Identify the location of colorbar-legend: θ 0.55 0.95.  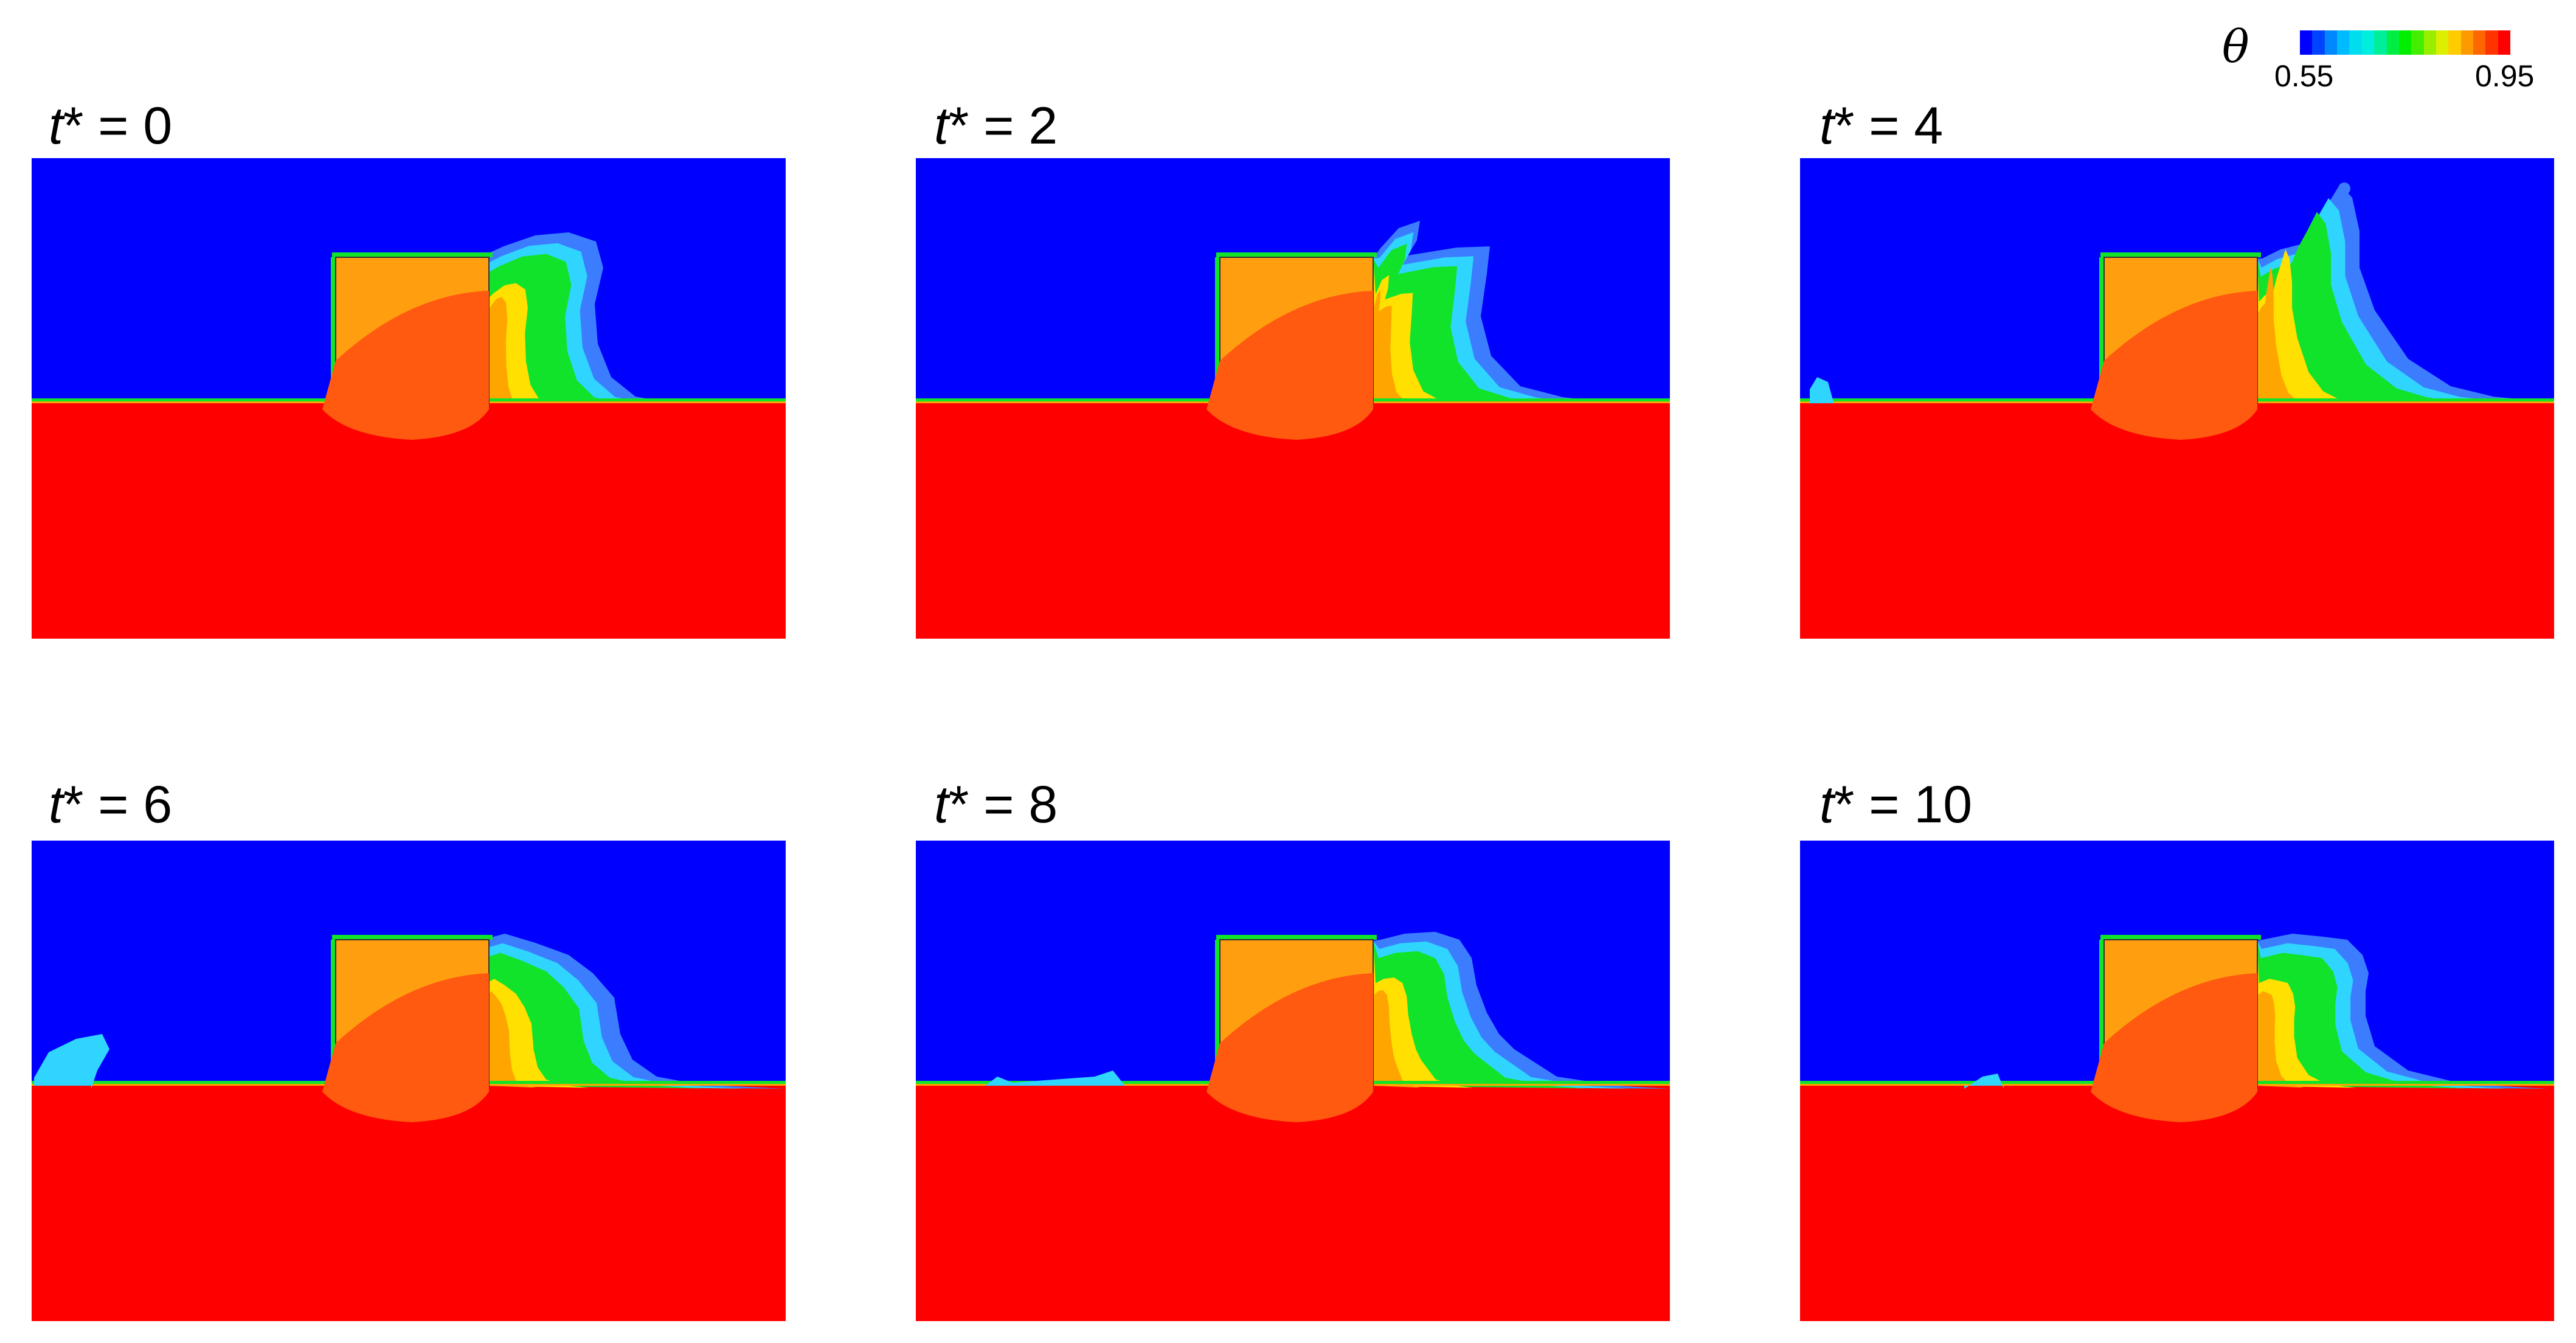
(2395, 63).